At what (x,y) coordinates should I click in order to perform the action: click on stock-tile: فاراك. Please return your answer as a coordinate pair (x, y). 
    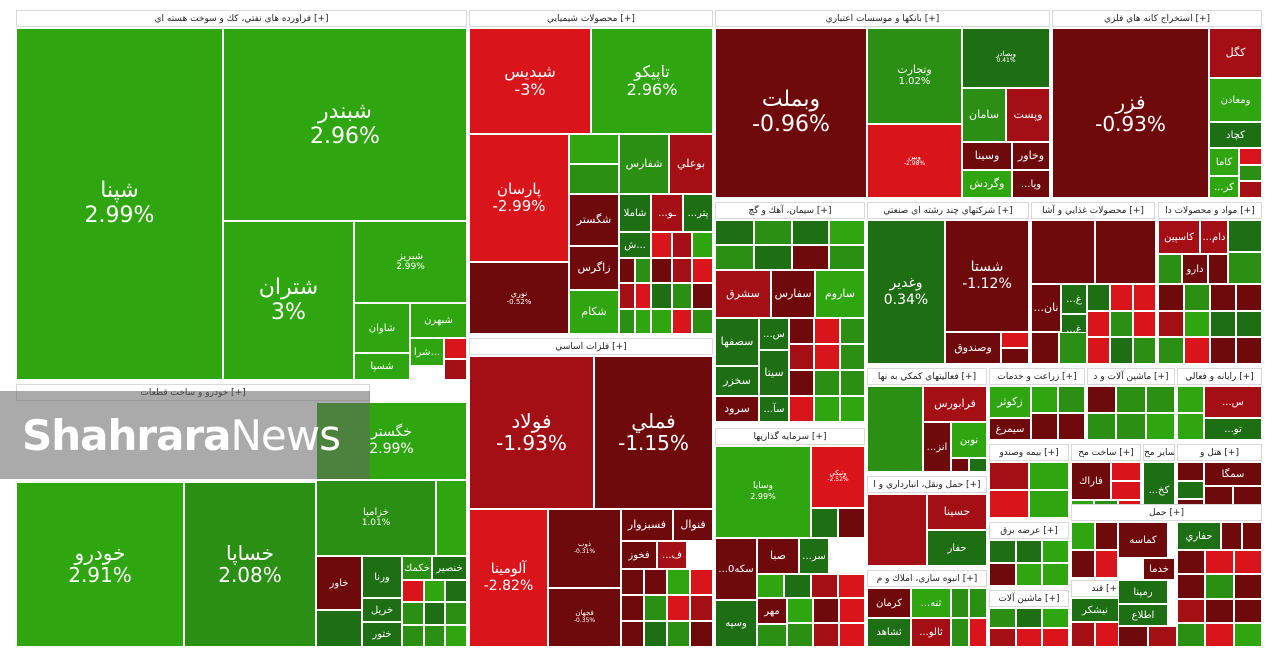
    Looking at the image, I should click on (1091, 481).